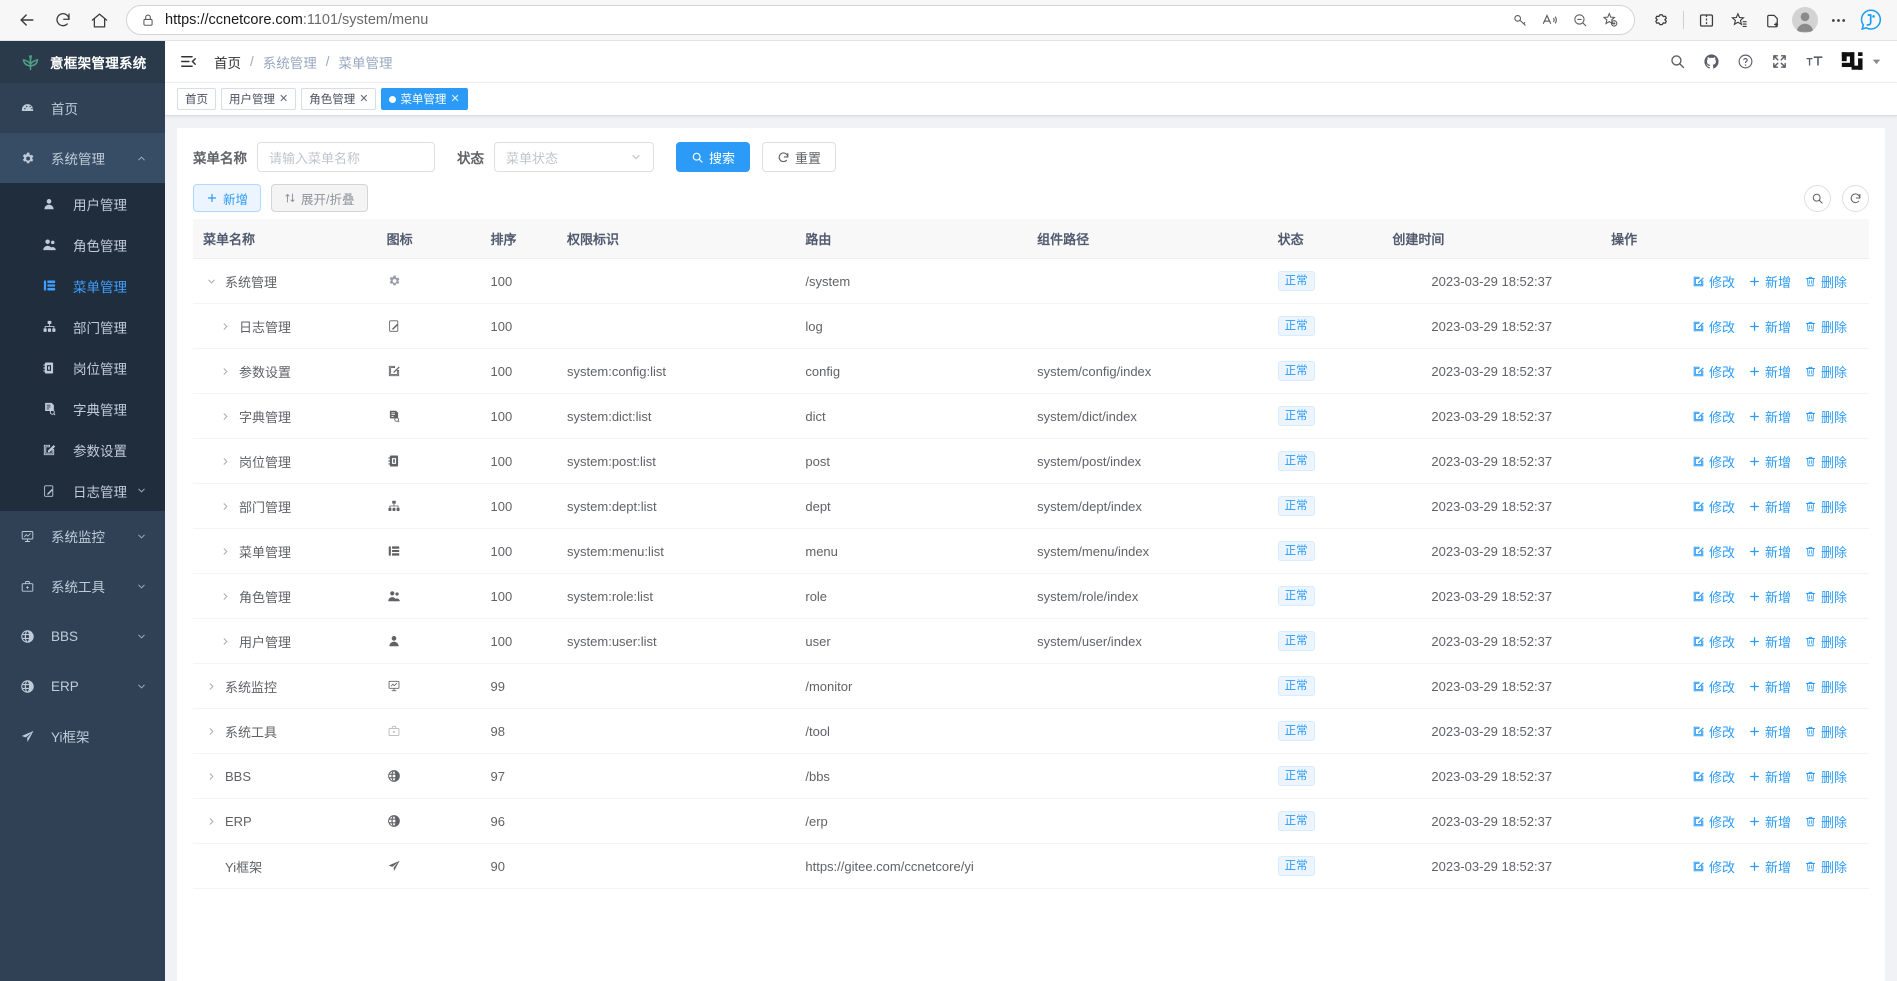 The height and width of the screenshot is (981, 1897). What do you see at coordinates (424, 99) in the screenshot?
I see `tab-menu-manage: 菜单管理 ✕` at bounding box center [424, 99].